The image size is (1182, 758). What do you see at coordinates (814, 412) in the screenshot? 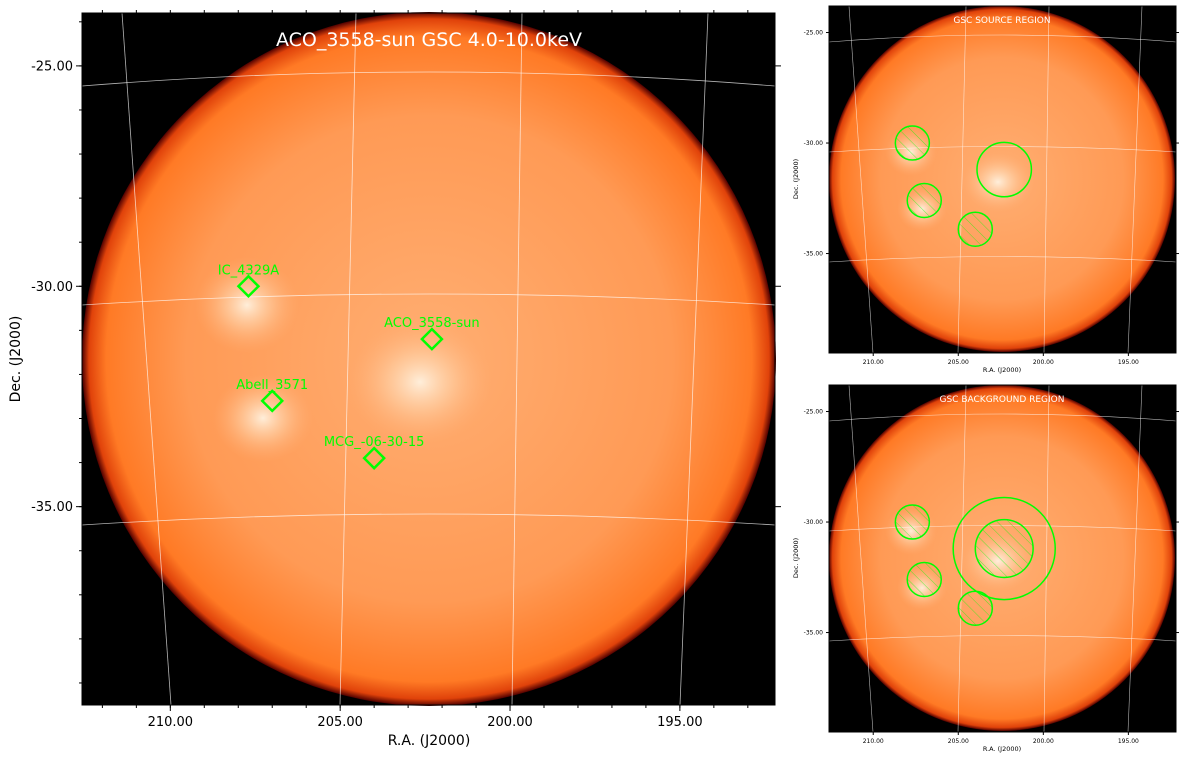
I see `background-y-tick-label: -25.00` at bounding box center [814, 412].